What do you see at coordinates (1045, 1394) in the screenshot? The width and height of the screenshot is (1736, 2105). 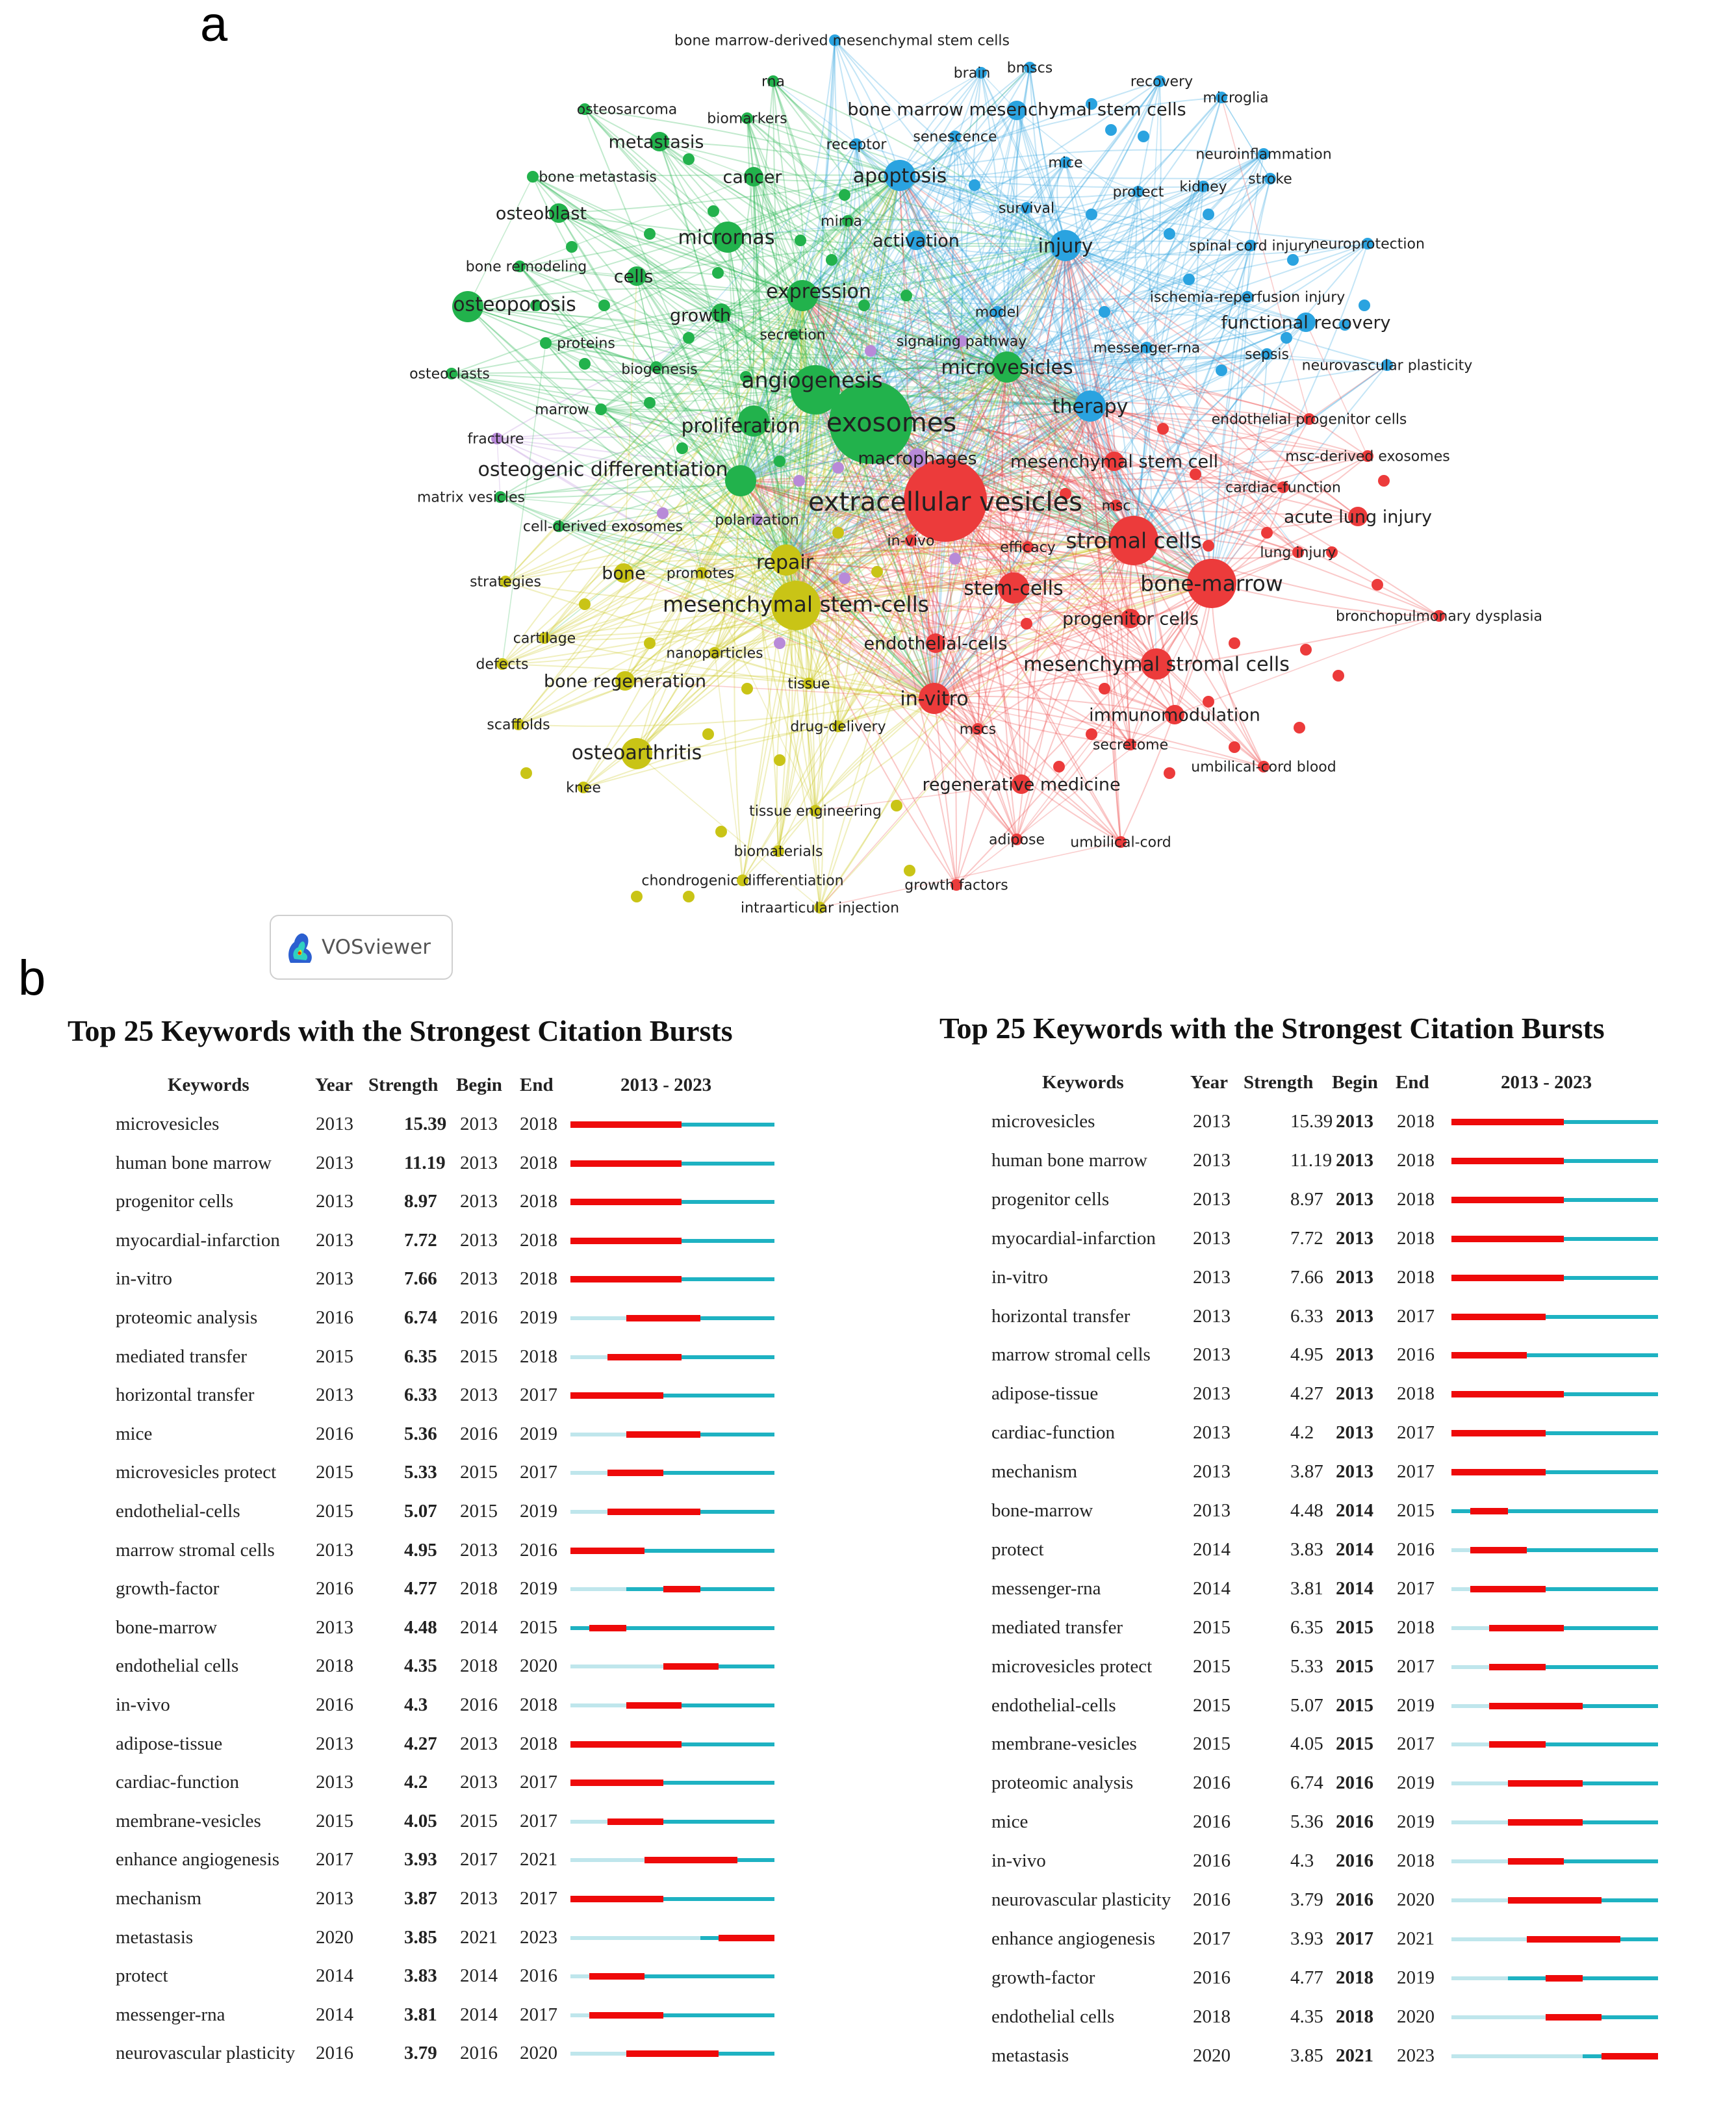 I see `keyword-cell: adipose-tissue` at bounding box center [1045, 1394].